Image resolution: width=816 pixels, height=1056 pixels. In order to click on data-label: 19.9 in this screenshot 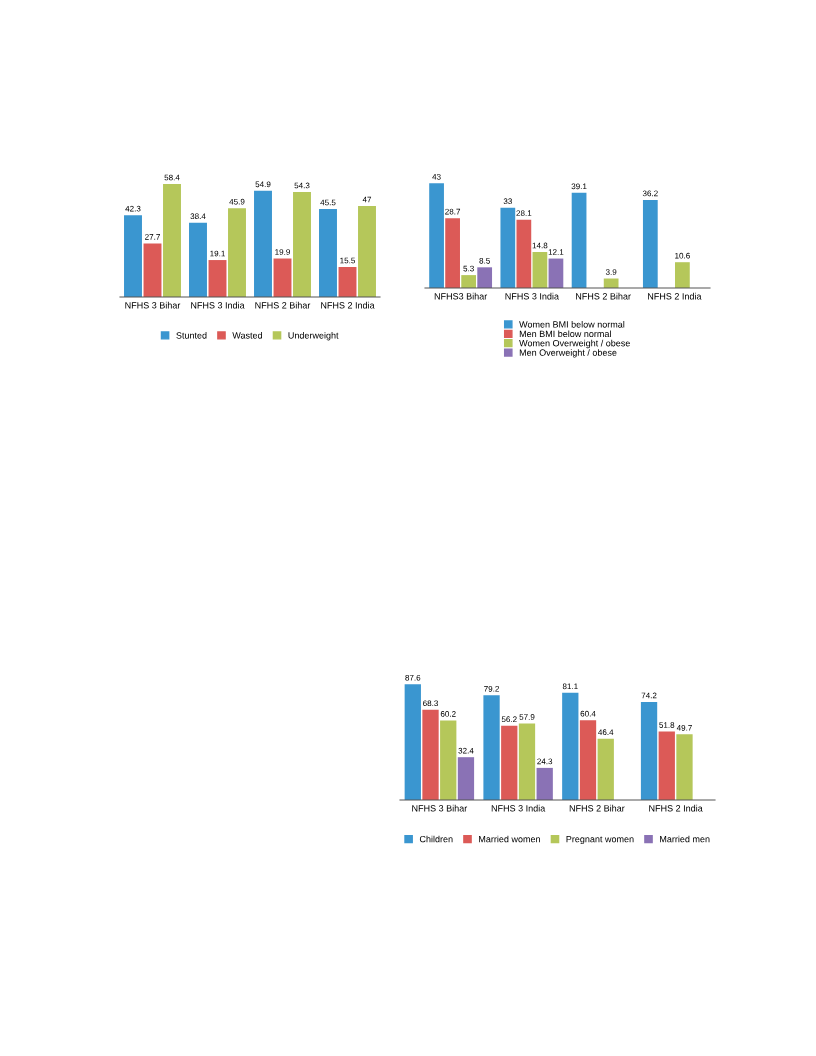, I will do `click(282, 252)`.